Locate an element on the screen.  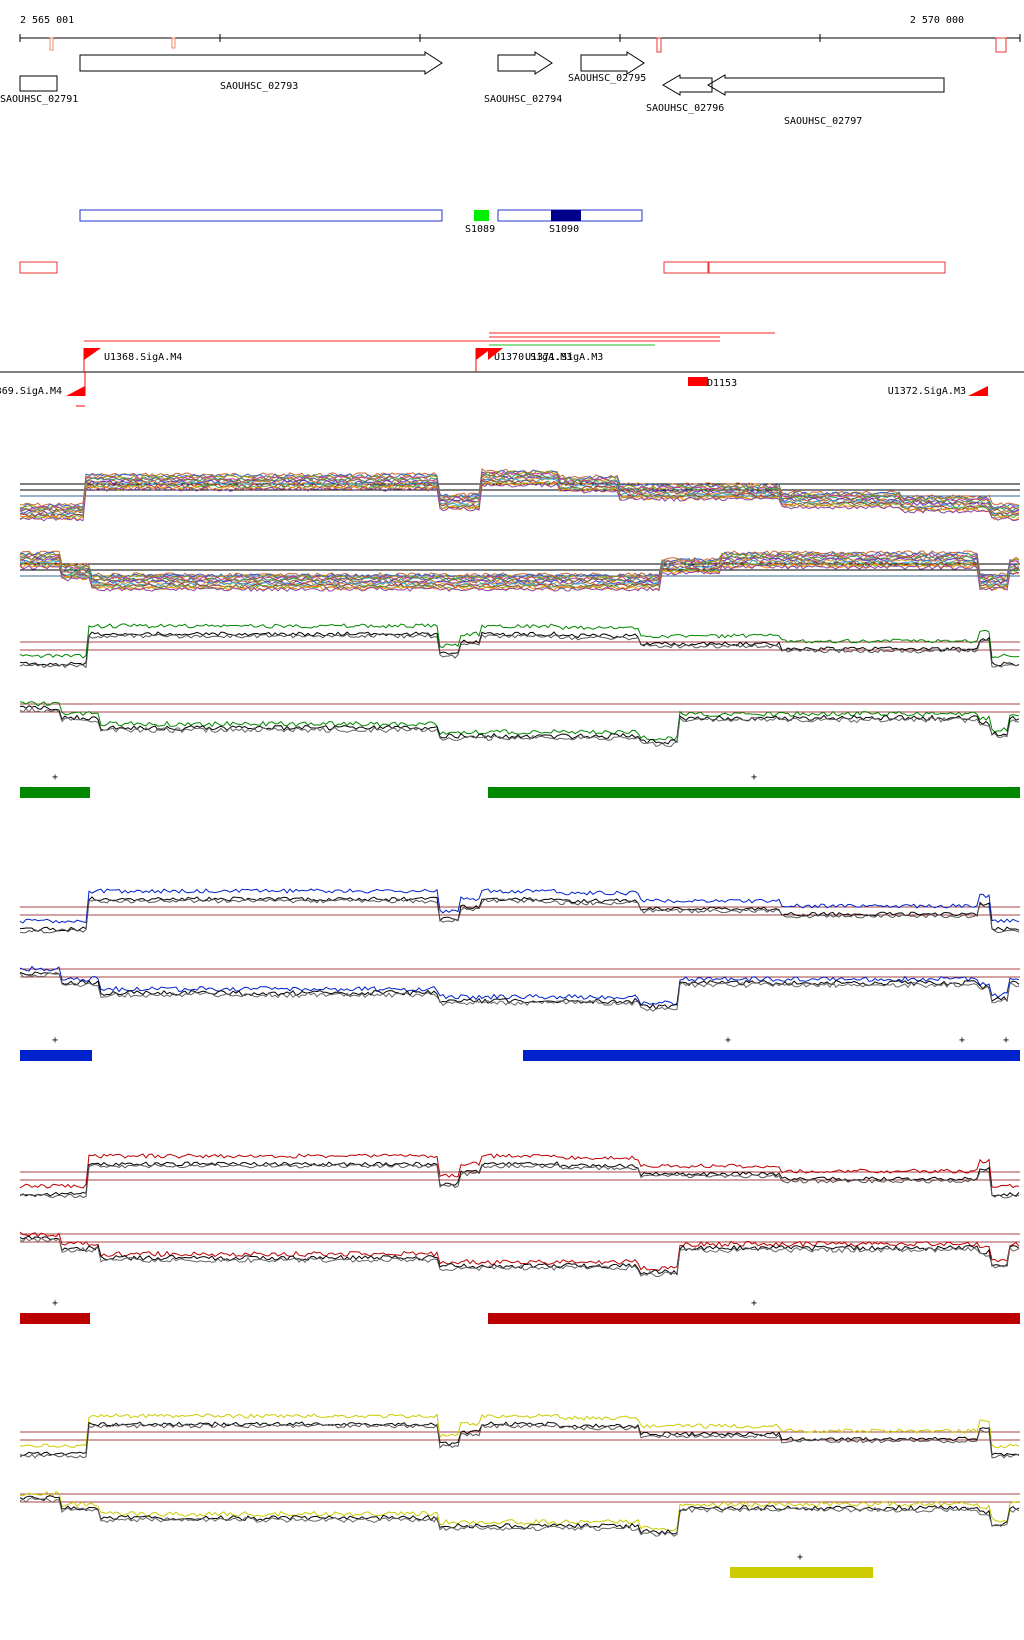
promoter-label: U1370.SigA.M3 is located at coordinates (533, 357).